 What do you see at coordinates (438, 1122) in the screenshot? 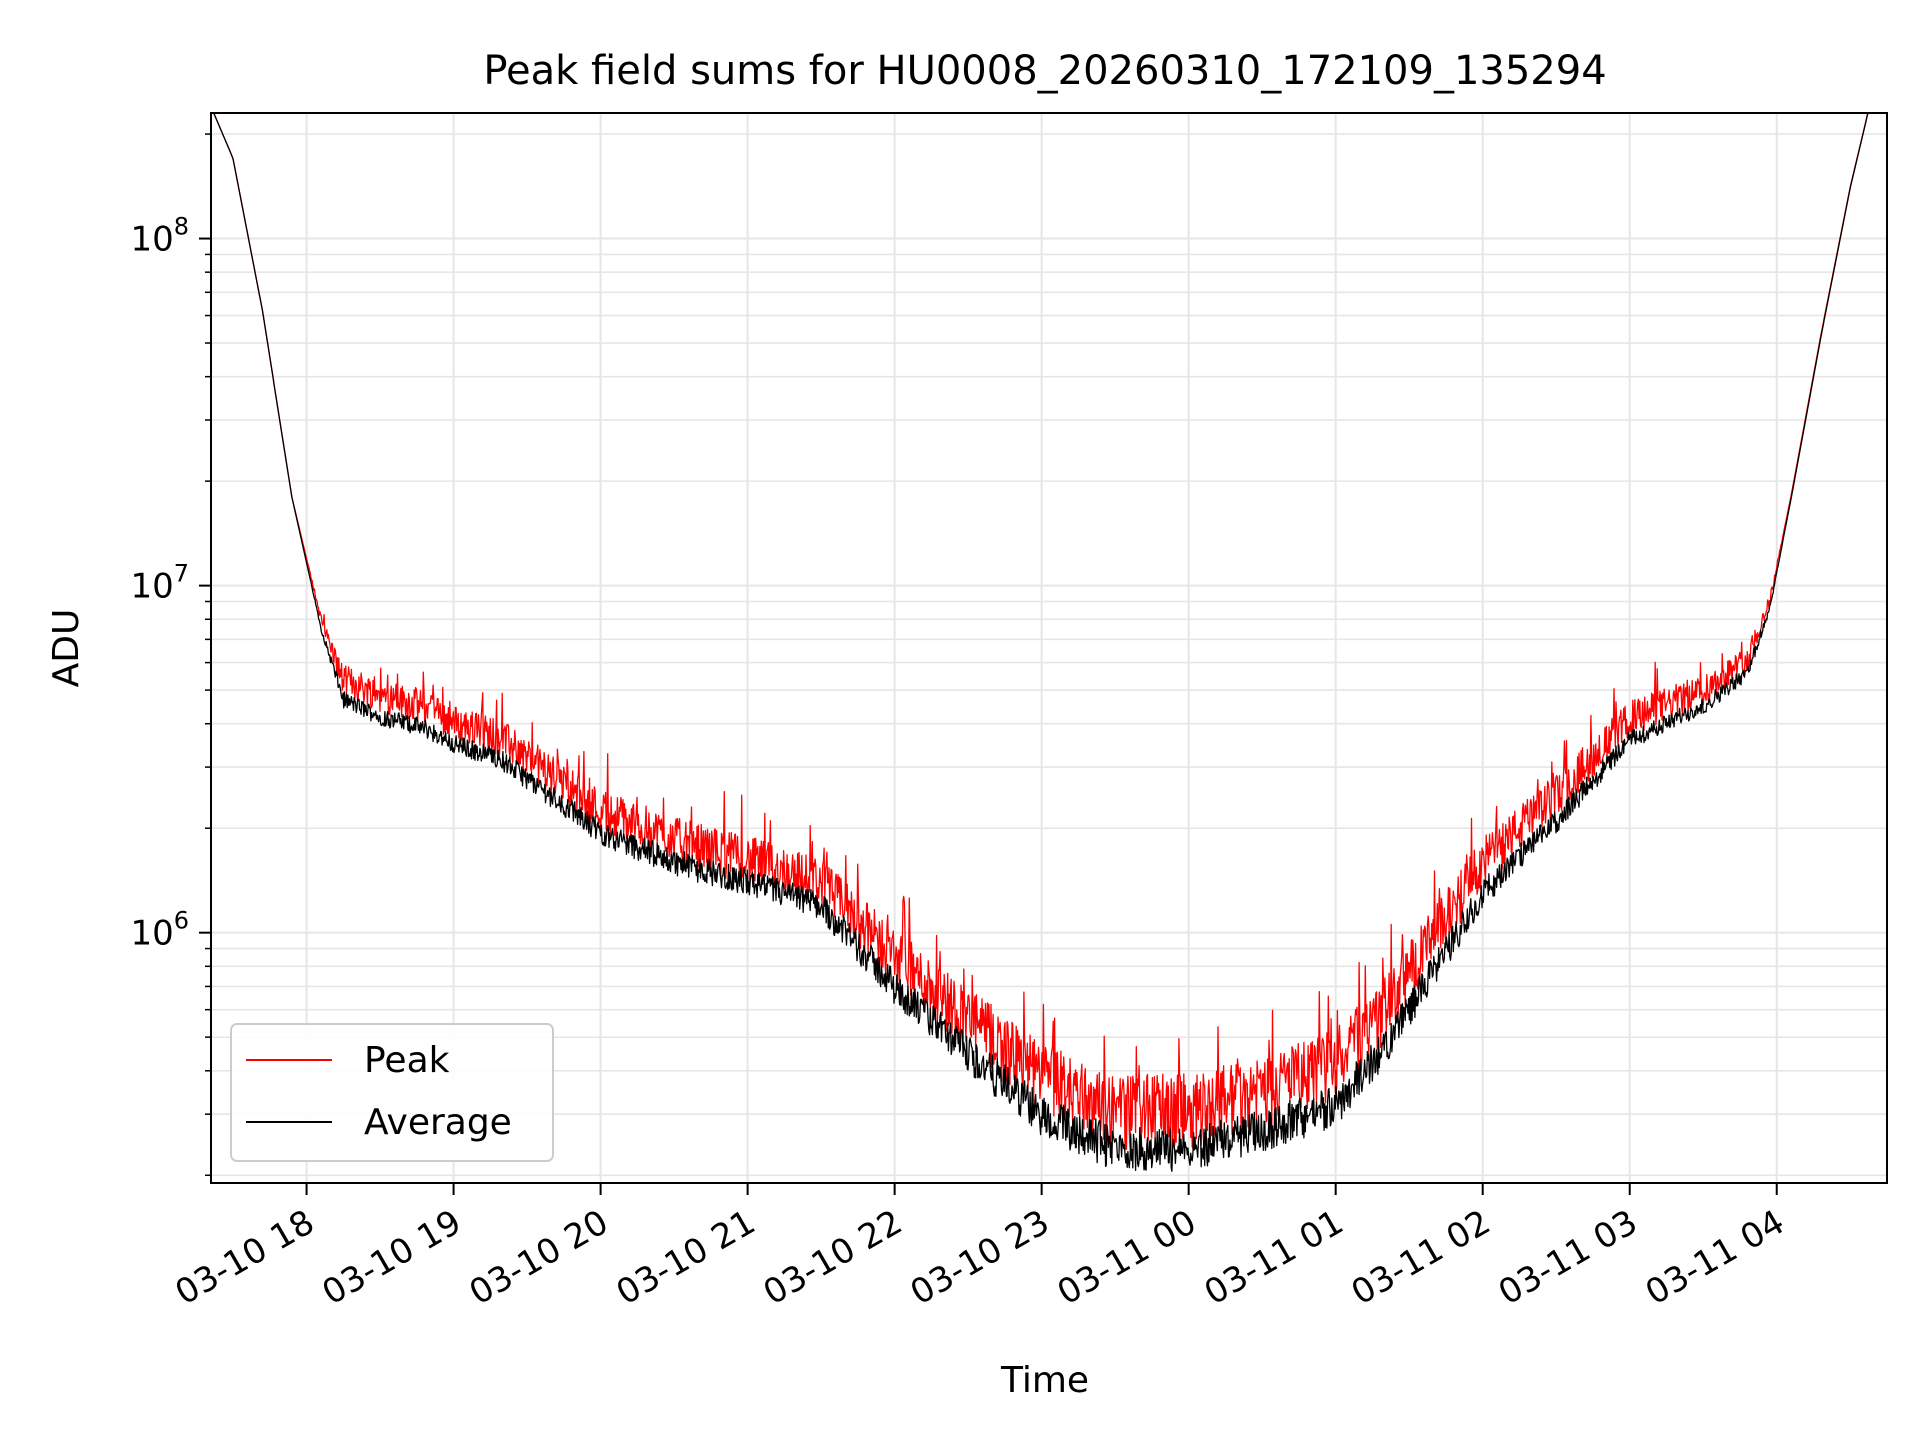
I see `legend-average-label: Average` at bounding box center [438, 1122].